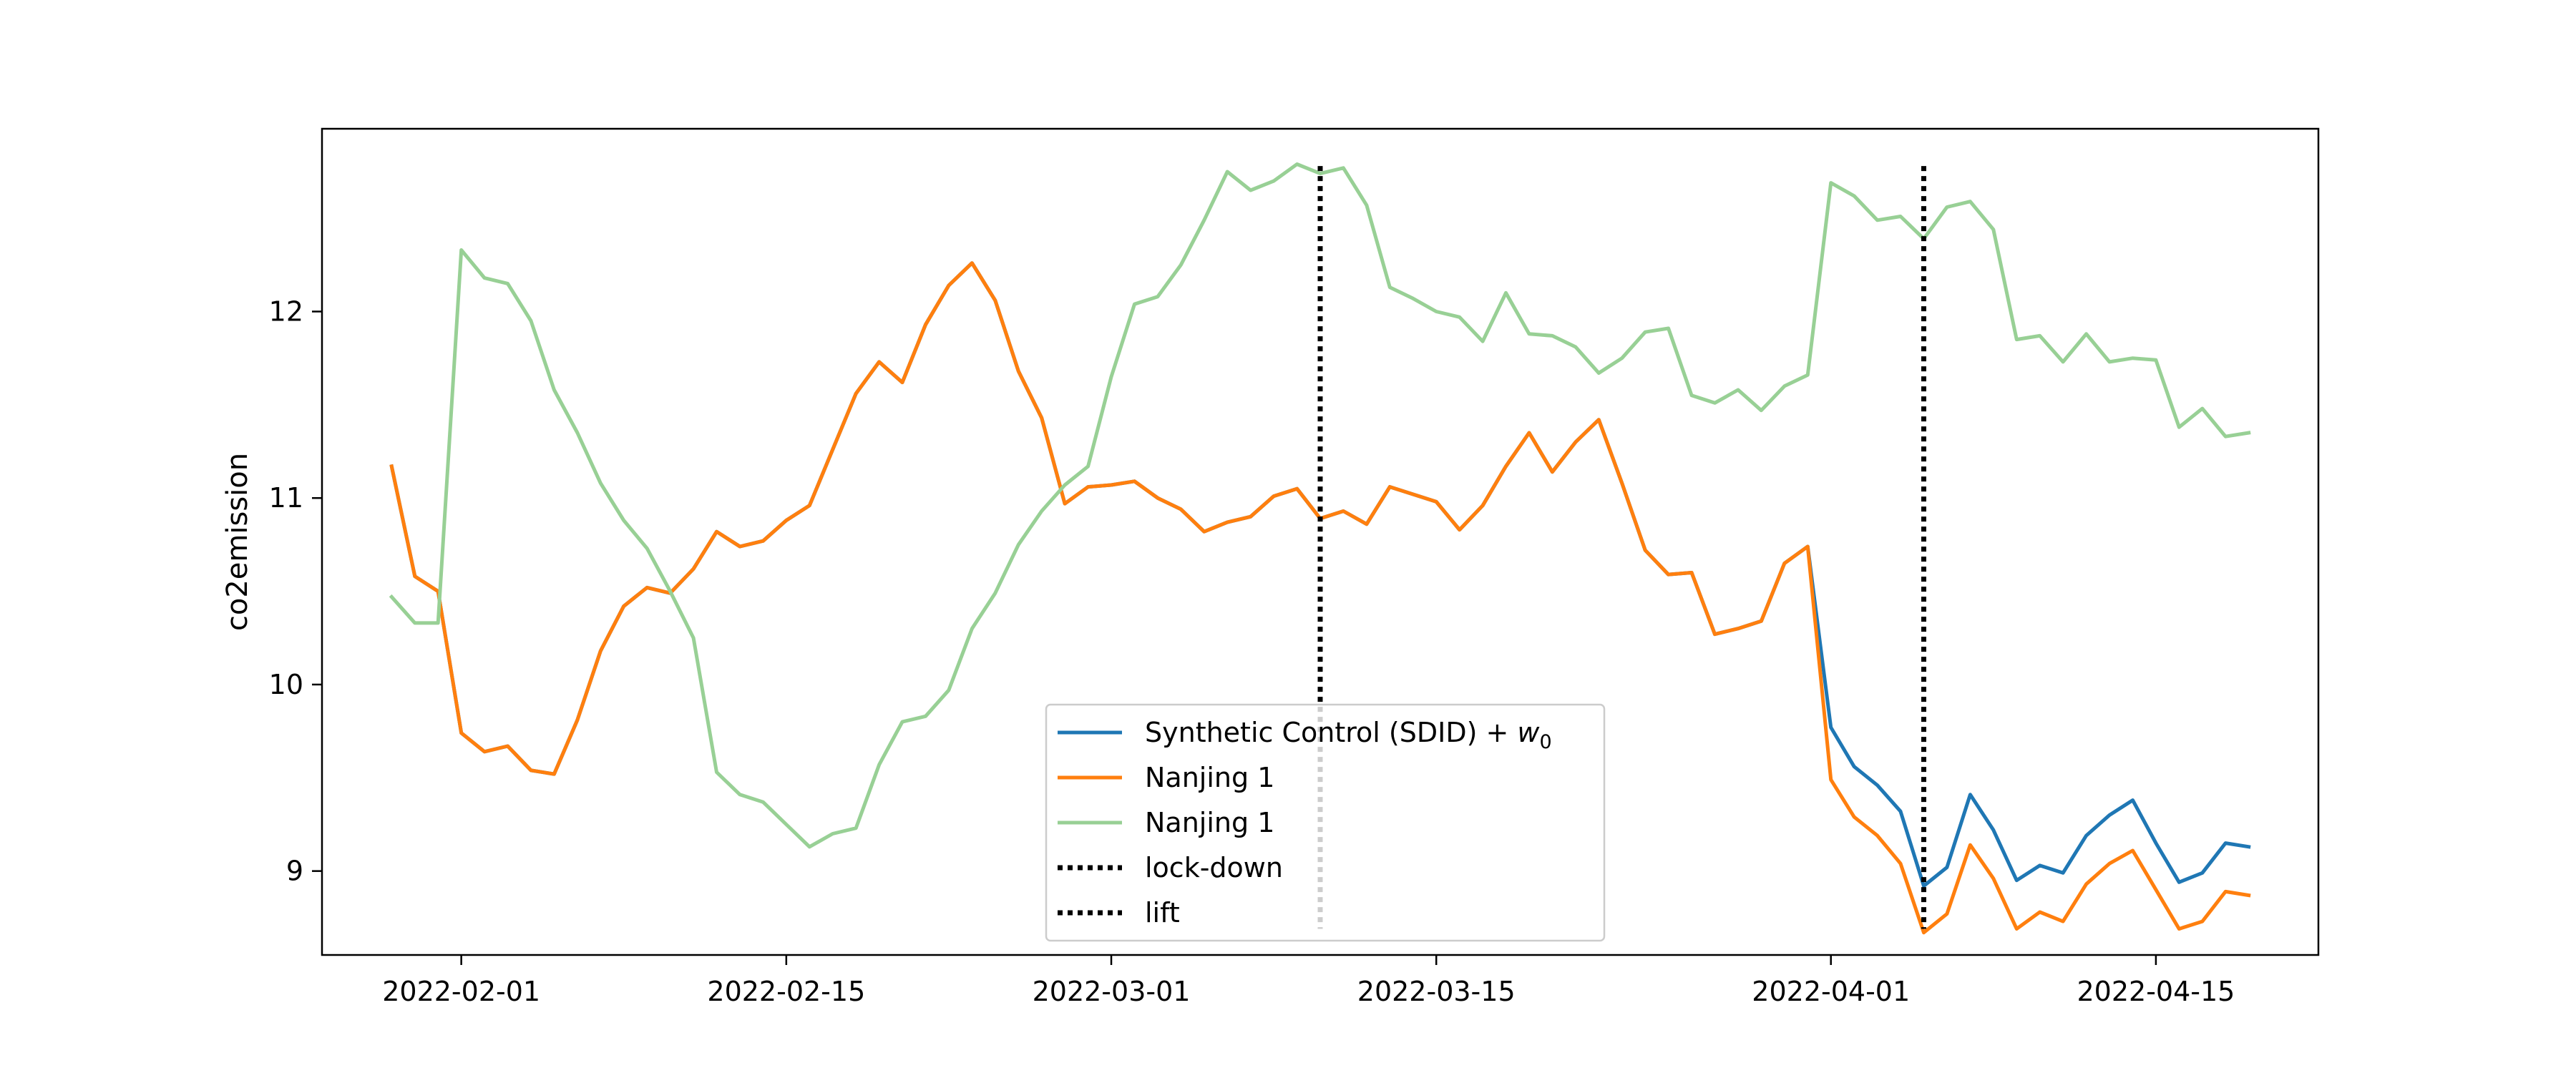 This screenshot has height=1073, width=2576. What do you see at coordinates (2156, 991) in the screenshot?
I see `x-tick-label: 2022-04-15` at bounding box center [2156, 991].